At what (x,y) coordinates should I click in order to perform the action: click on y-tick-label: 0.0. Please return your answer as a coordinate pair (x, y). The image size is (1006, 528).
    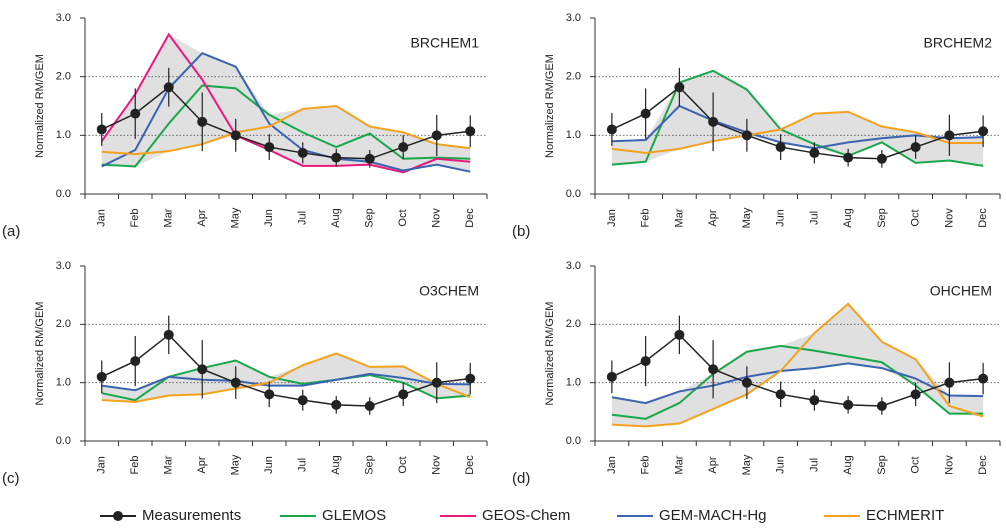
    Looking at the image, I should click on (63, 194).